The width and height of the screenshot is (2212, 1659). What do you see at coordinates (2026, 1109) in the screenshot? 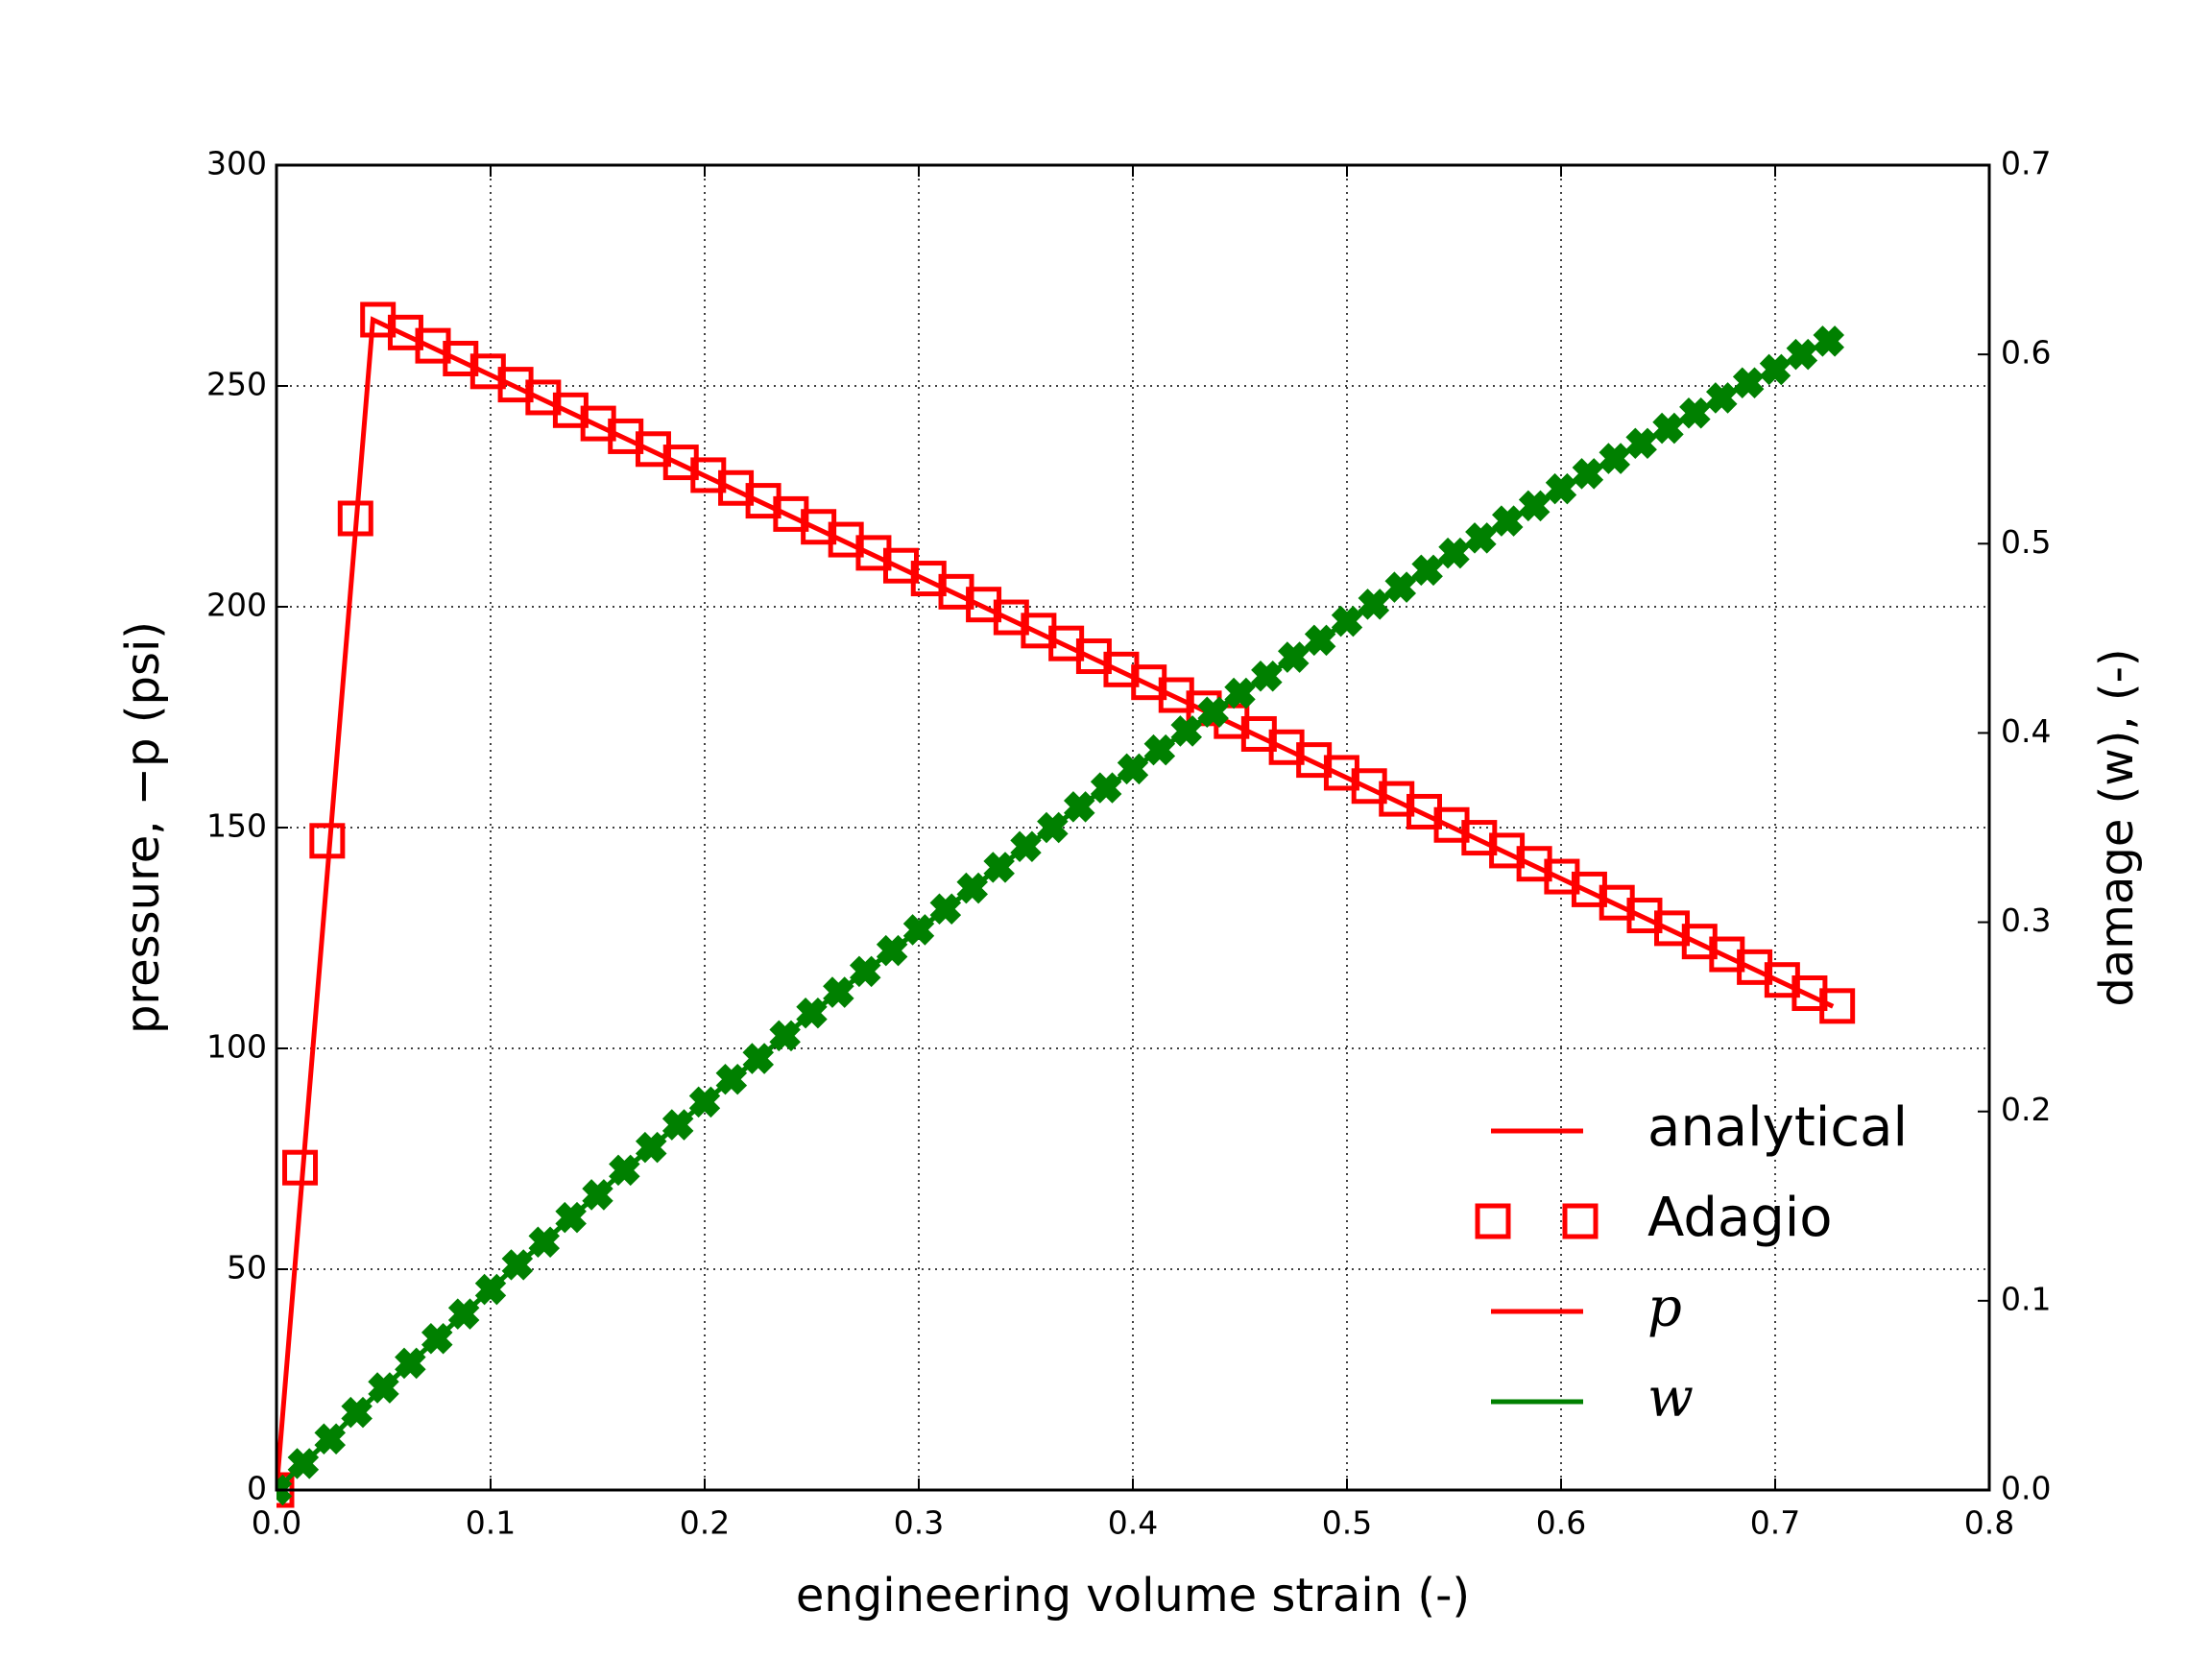
I see `y2-tick-label: 0.2` at bounding box center [2026, 1109].